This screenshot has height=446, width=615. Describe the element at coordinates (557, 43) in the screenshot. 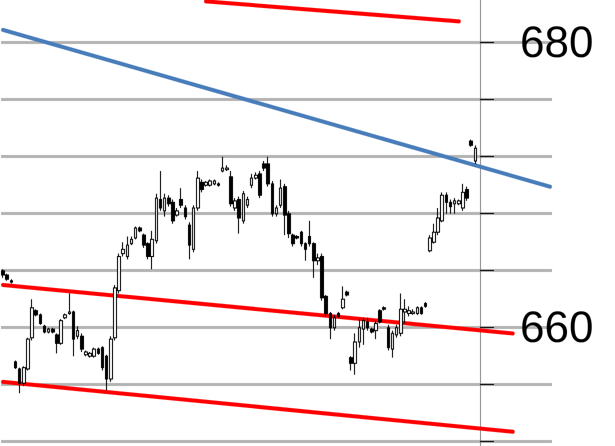

I see `y-tick-label: 680` at that location.